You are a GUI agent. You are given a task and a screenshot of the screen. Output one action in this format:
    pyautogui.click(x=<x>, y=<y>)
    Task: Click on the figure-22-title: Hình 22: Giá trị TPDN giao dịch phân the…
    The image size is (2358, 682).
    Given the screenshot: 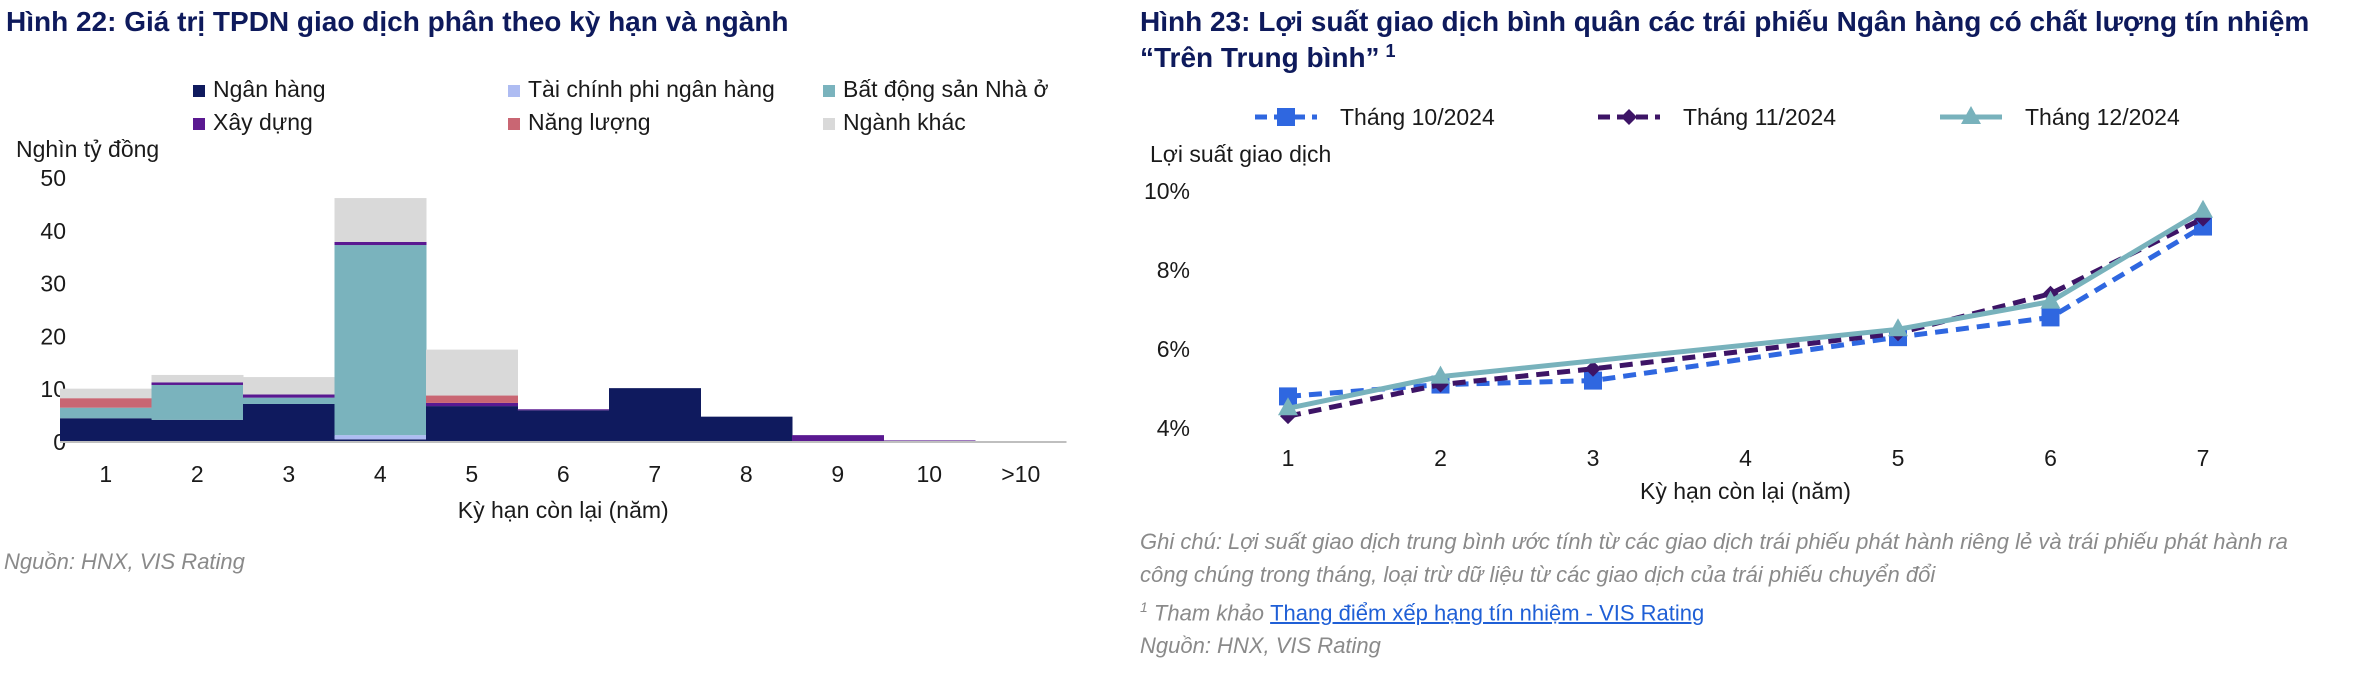 What is the action you would take?
    pyautogui.click(x=397, y=21)
    